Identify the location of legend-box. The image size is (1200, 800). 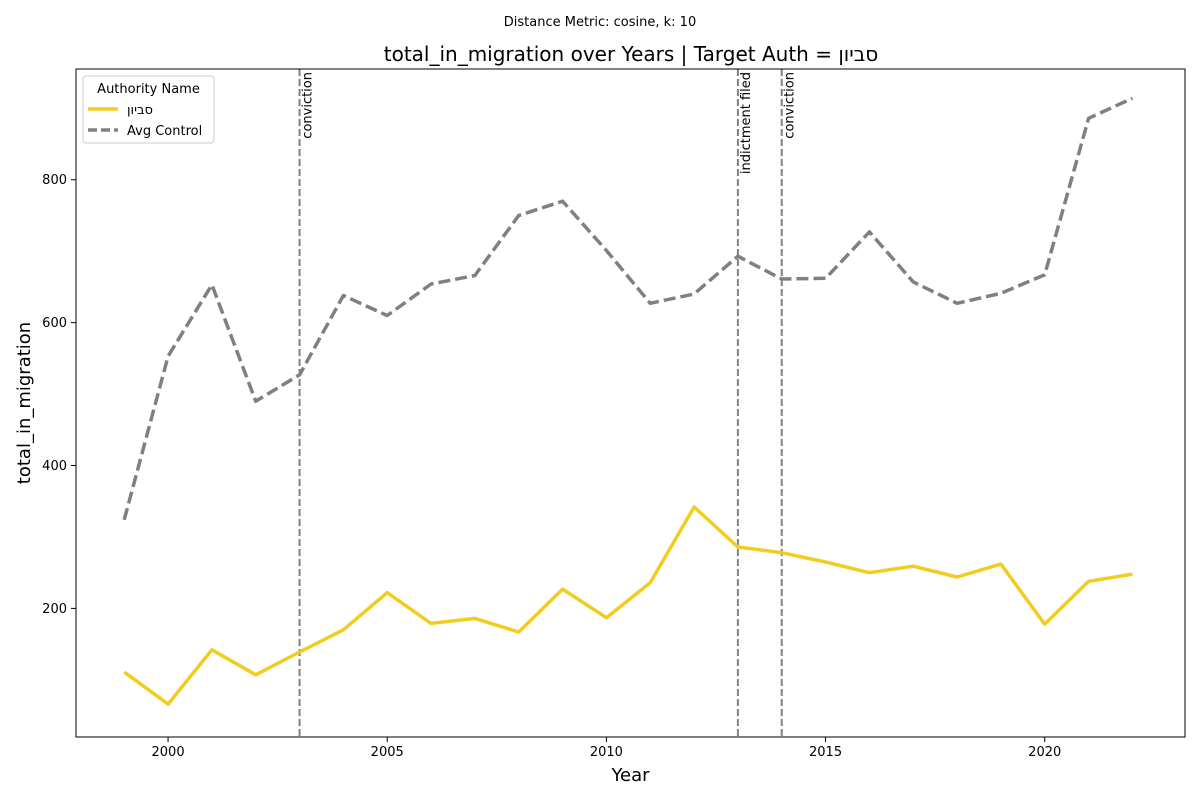
(148, 109).